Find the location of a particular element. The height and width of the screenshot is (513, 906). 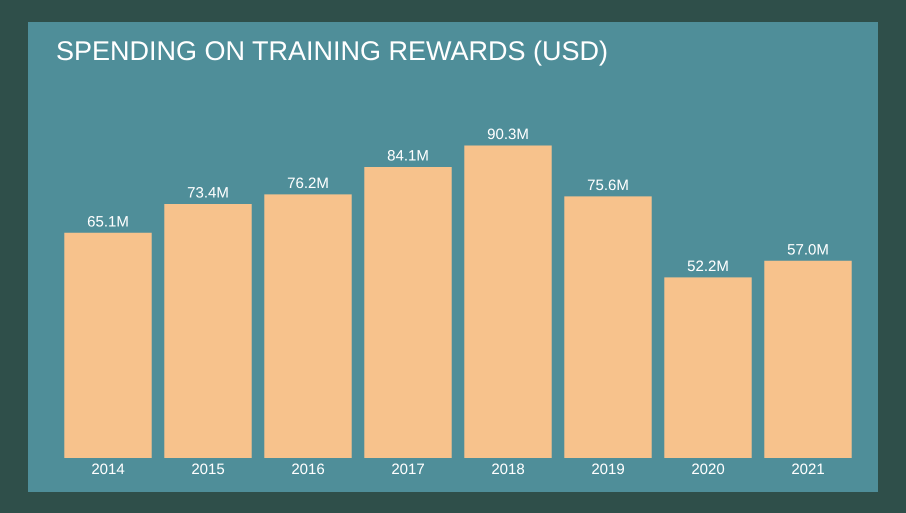

data-label: 75.6M is located at coordinates (608, 185).